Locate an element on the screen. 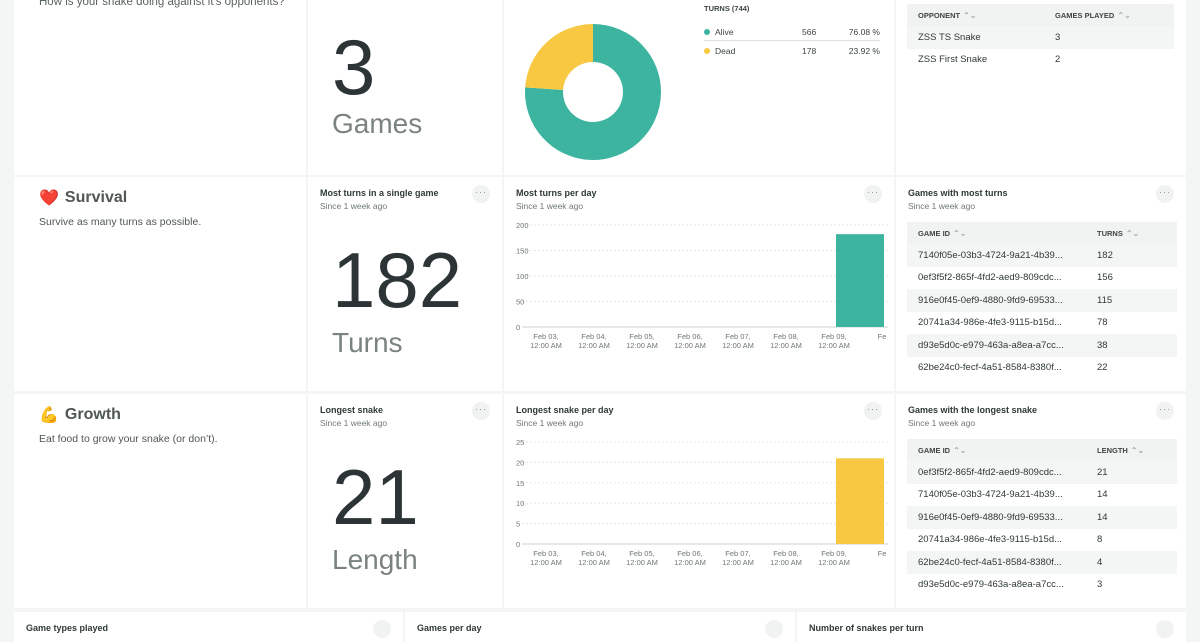  col-opponent: OPPONENT ⌃⌄ is located at coordinates (975, 15).